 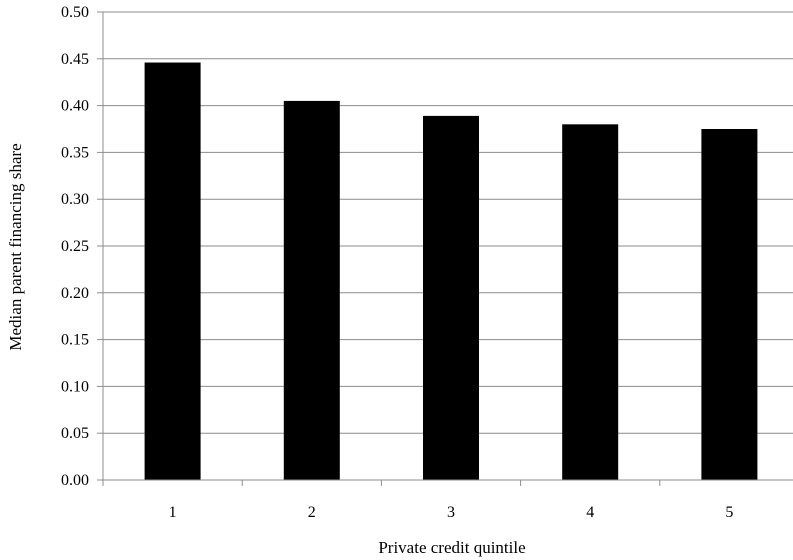 I want to click on x-tick-label: 3, so click(x=451, y=512).